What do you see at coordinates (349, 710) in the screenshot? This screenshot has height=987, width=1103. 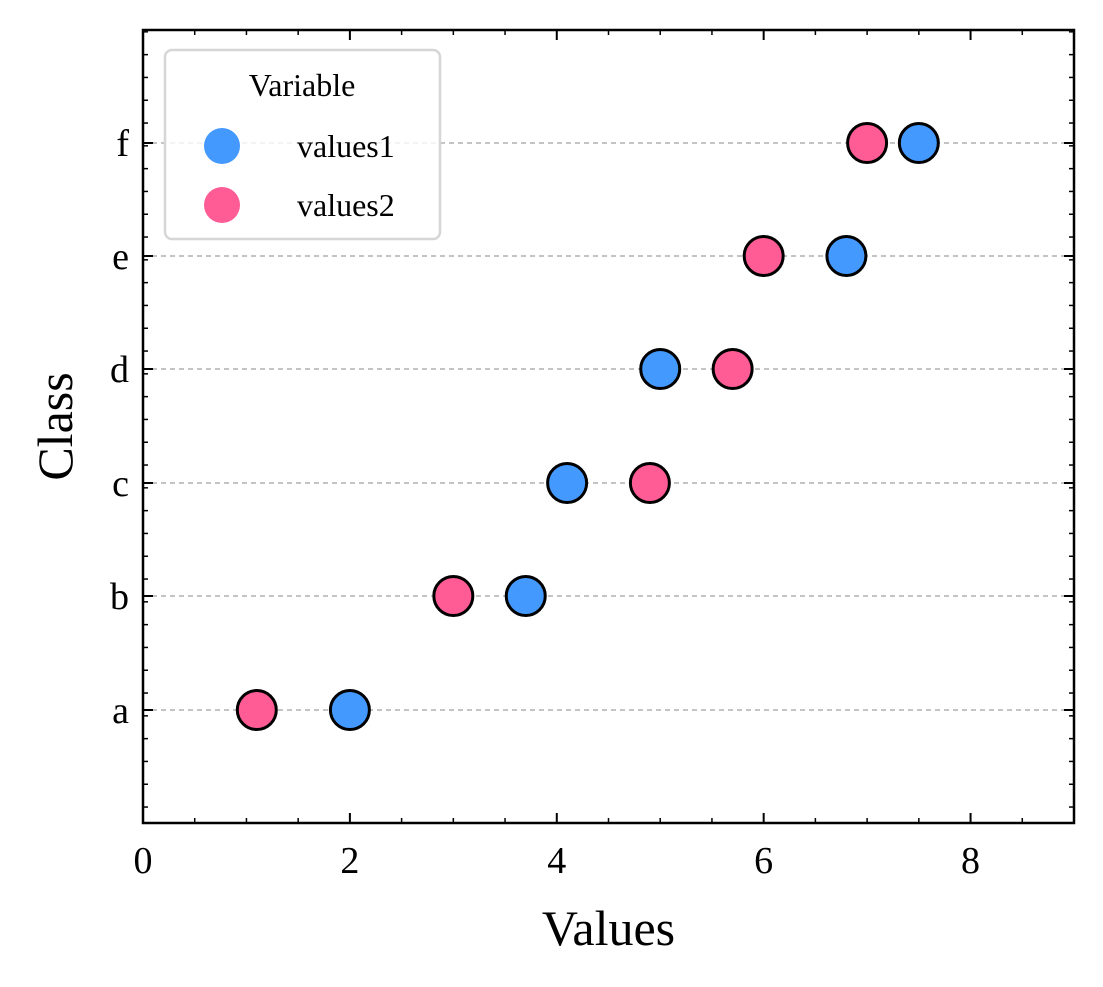 I see `point-values1-a` at bounding box center [349, 710].